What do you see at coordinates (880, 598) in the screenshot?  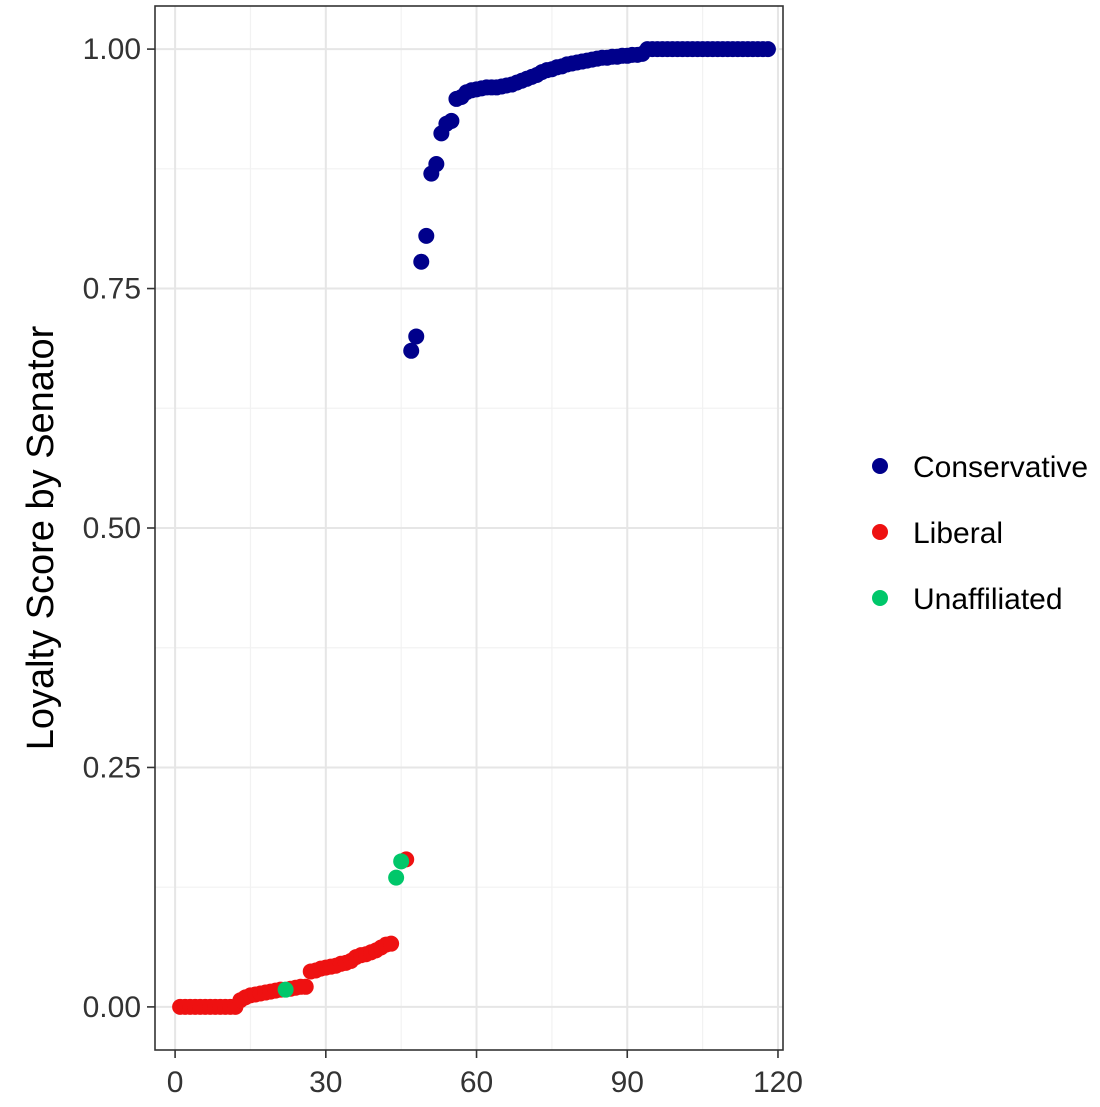 I see `legend-key-unaffiliated` at bounding box center [880, 598].